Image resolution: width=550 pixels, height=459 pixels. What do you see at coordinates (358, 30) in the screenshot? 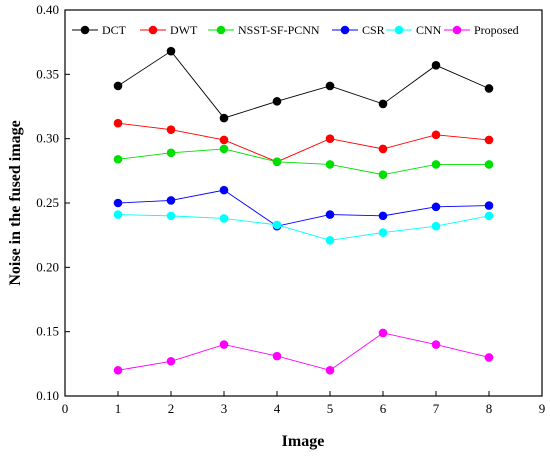
I see `legend-item-csr: CSR` at bounding box center [358, 30].